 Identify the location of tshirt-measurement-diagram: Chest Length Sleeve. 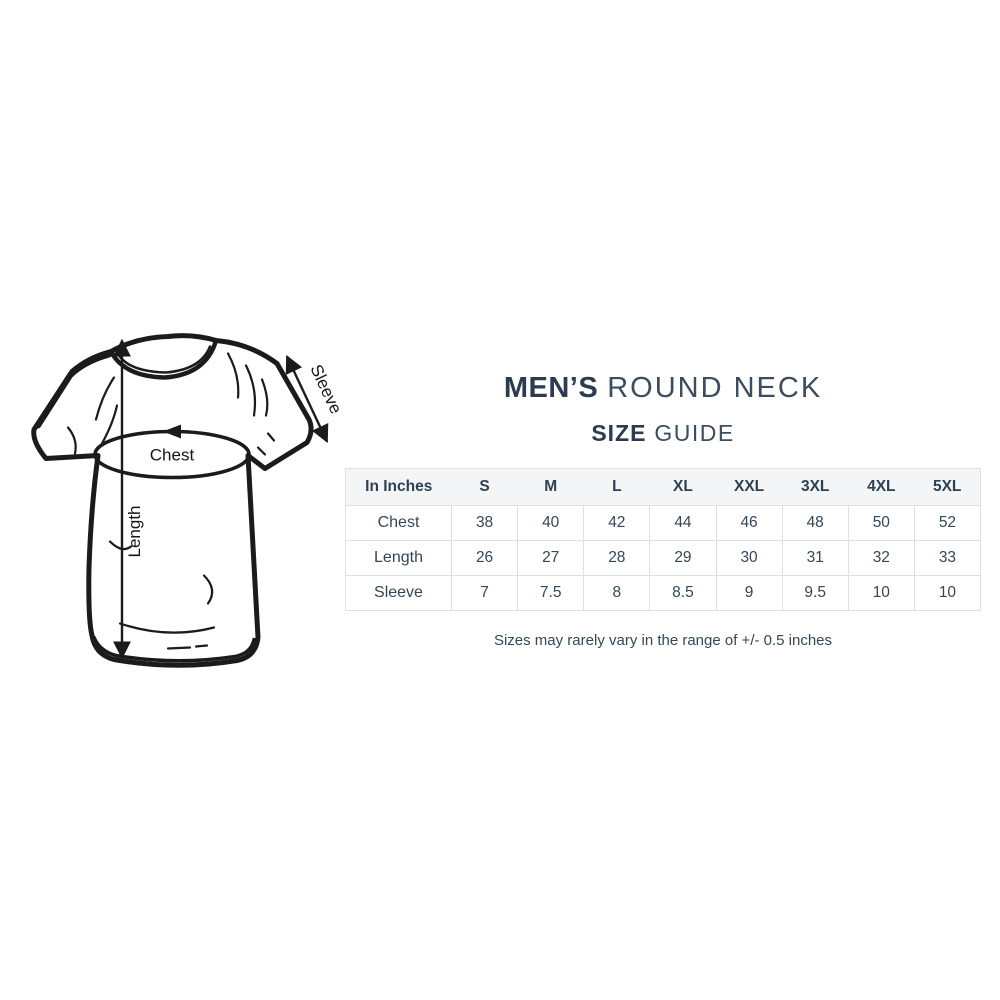
(185, 505).